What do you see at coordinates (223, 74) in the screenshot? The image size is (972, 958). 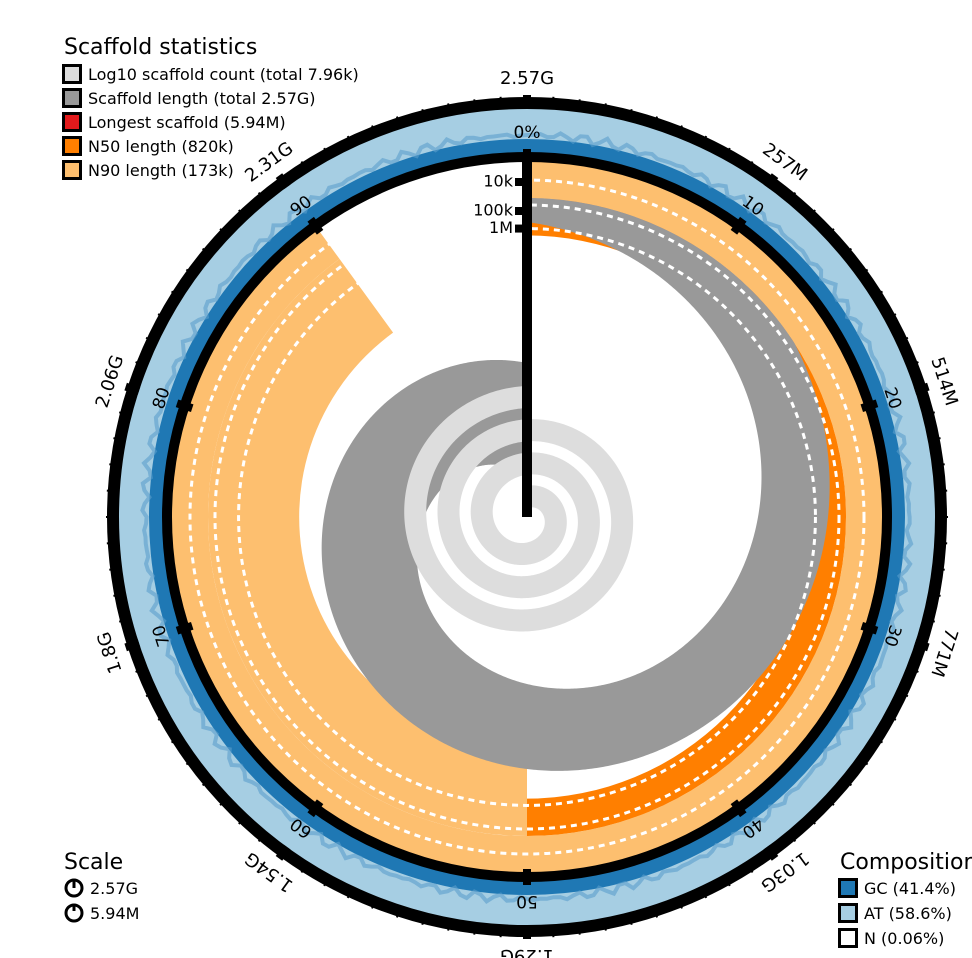 I see `legend-label-scaffold-count: Log10 scaffold count (total 7.96k)` at bounding box center [223, 74].